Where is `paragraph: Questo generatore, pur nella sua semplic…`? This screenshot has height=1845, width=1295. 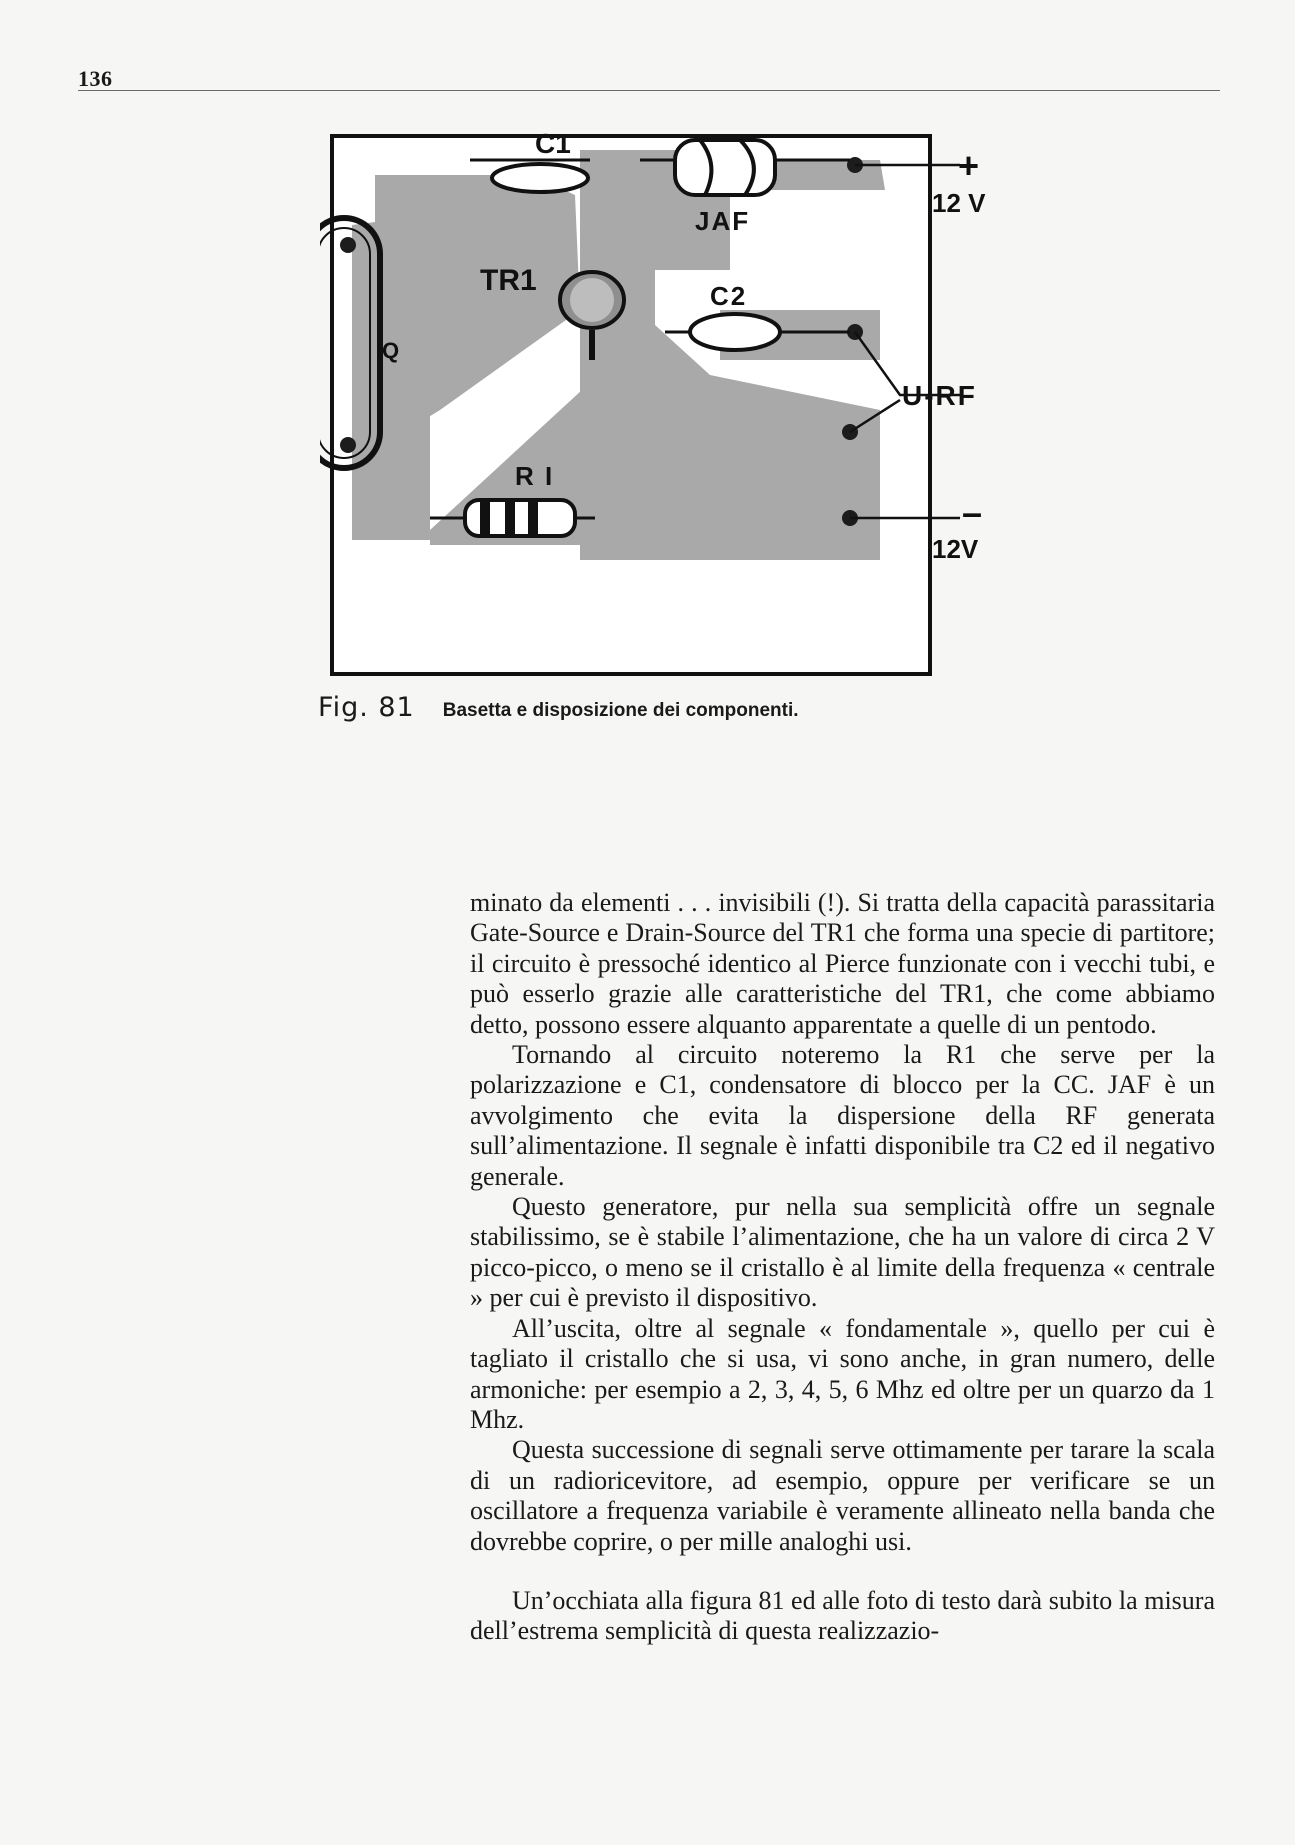 paragraph: Questo generatore, pur nella sua semplic… is located at coordinates (842, 1252).